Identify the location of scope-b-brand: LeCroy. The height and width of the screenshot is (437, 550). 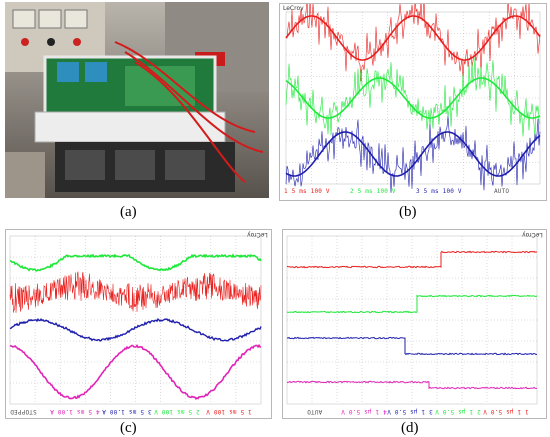
(293, 8).